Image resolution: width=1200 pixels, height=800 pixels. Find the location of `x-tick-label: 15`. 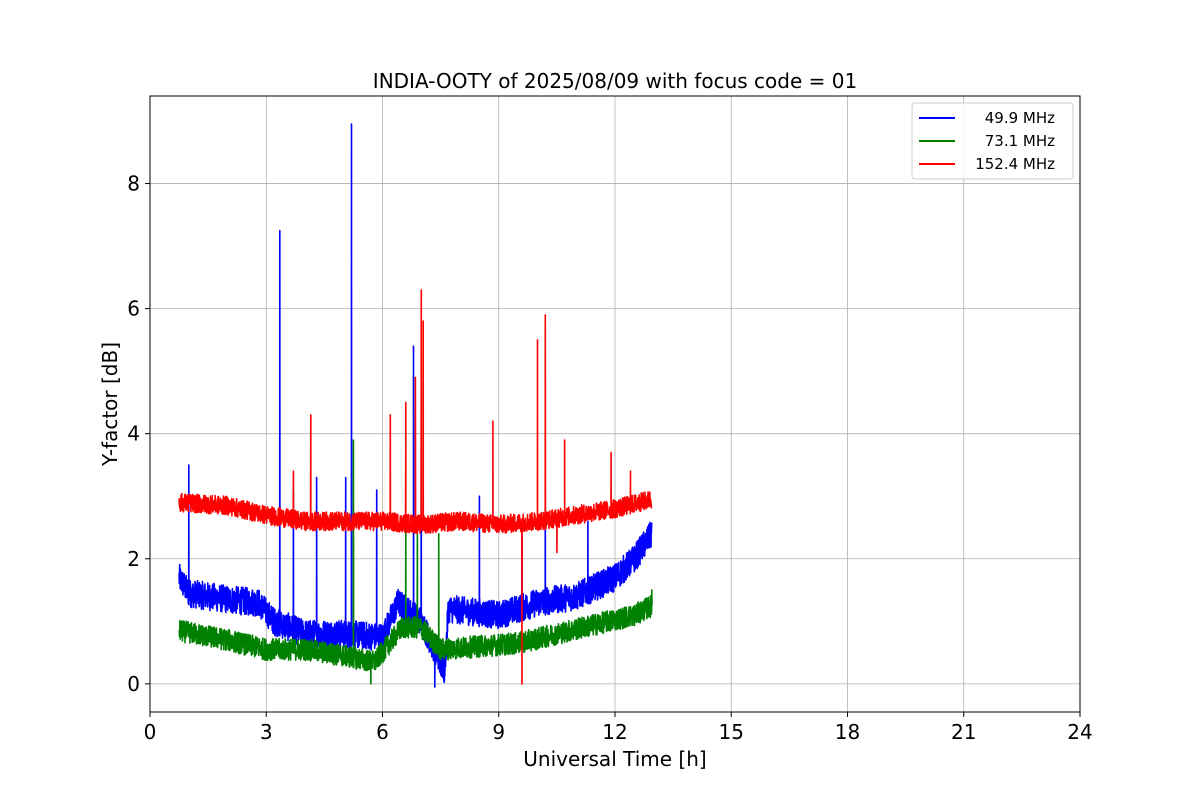

x-tick-label: 15 is located at coordinates (731, 732).